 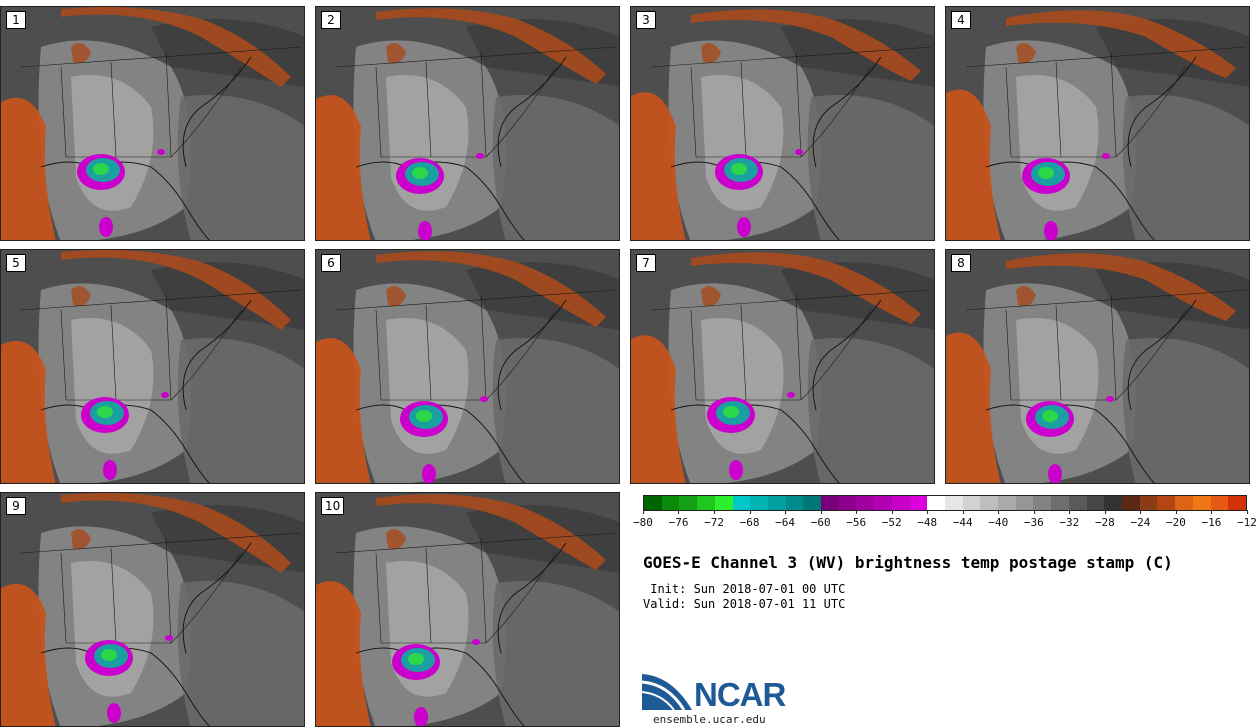 I want to click on colorbar-tick-label: −12, so click(x=1247, y=519).